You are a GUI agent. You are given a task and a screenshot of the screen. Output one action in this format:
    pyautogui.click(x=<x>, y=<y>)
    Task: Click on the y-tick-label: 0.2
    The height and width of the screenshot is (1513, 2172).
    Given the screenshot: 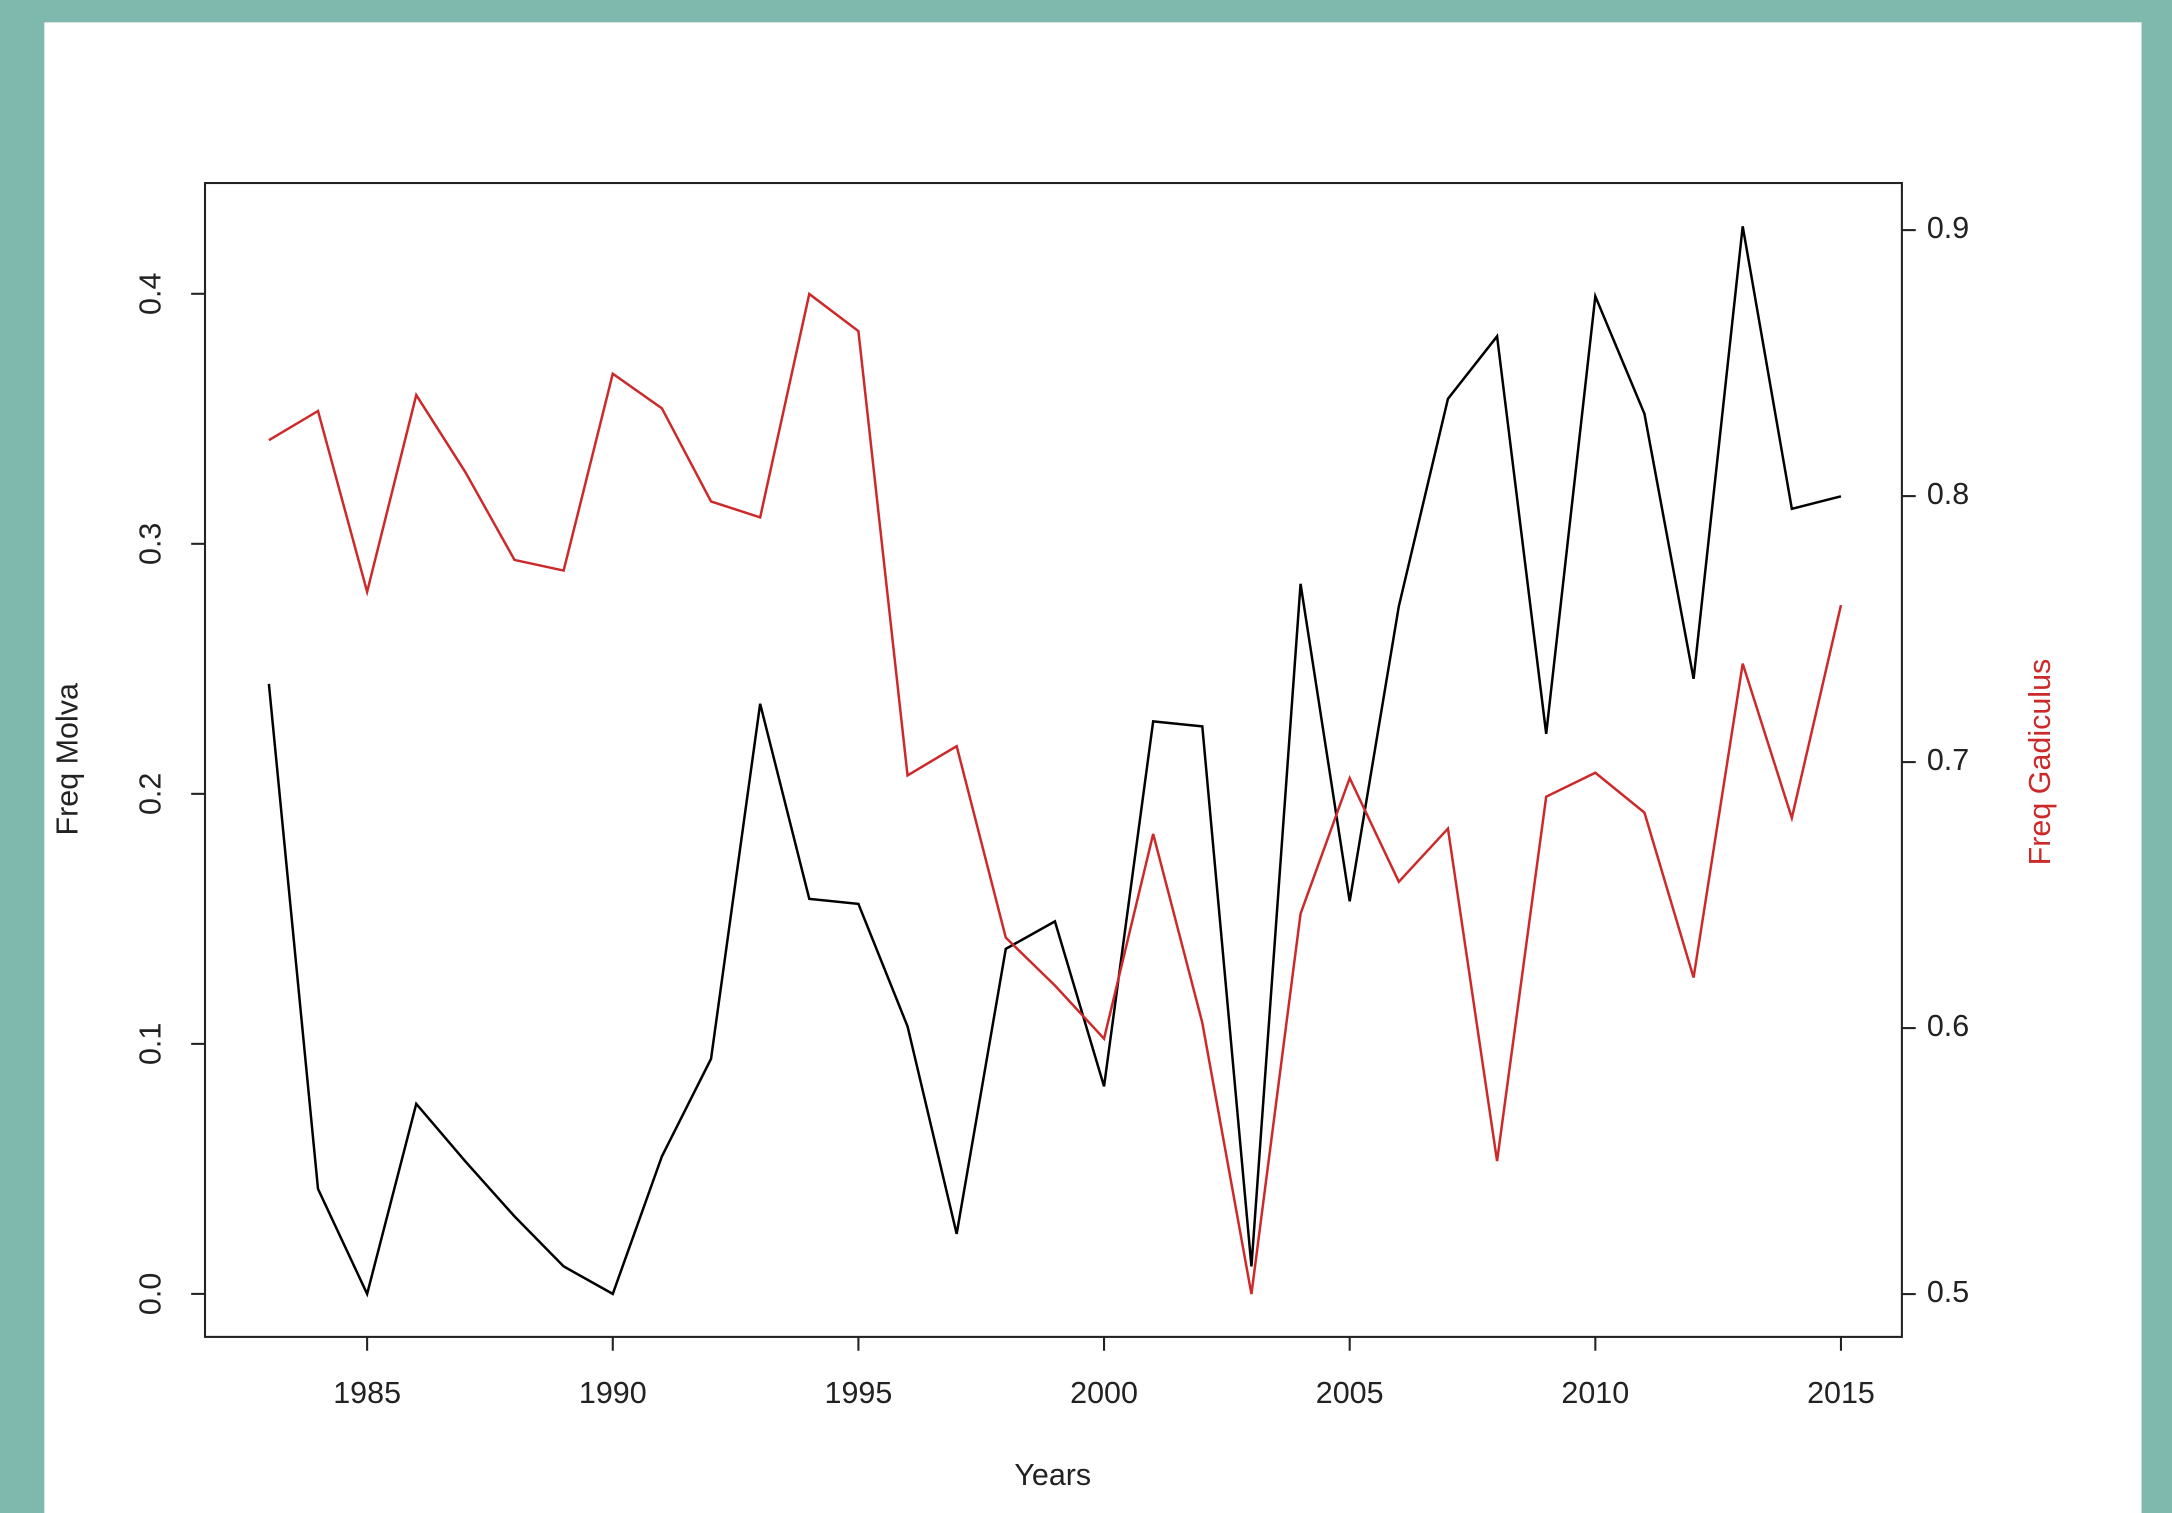 What is the action you would take?
    pyautogui.click(x=150, y=794)
    